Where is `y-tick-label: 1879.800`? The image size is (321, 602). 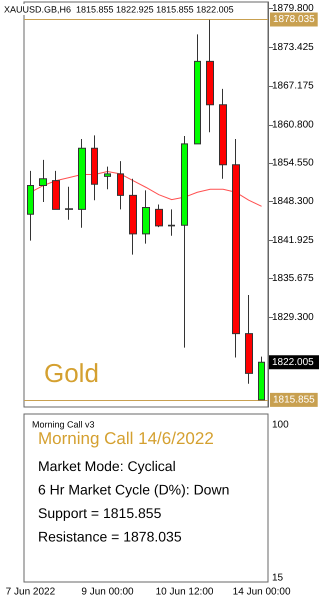 y-tick-label: 1879.800 is located at coordinates (293, 8).